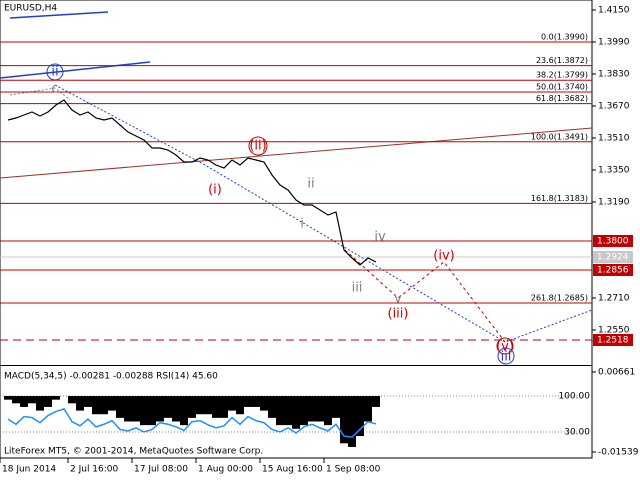 The height and width of the screenshot is (484, 640). Describe the element at coordinates (614, 75) in the screenshot. I see `y-tick-label: 1.3830` at that location.